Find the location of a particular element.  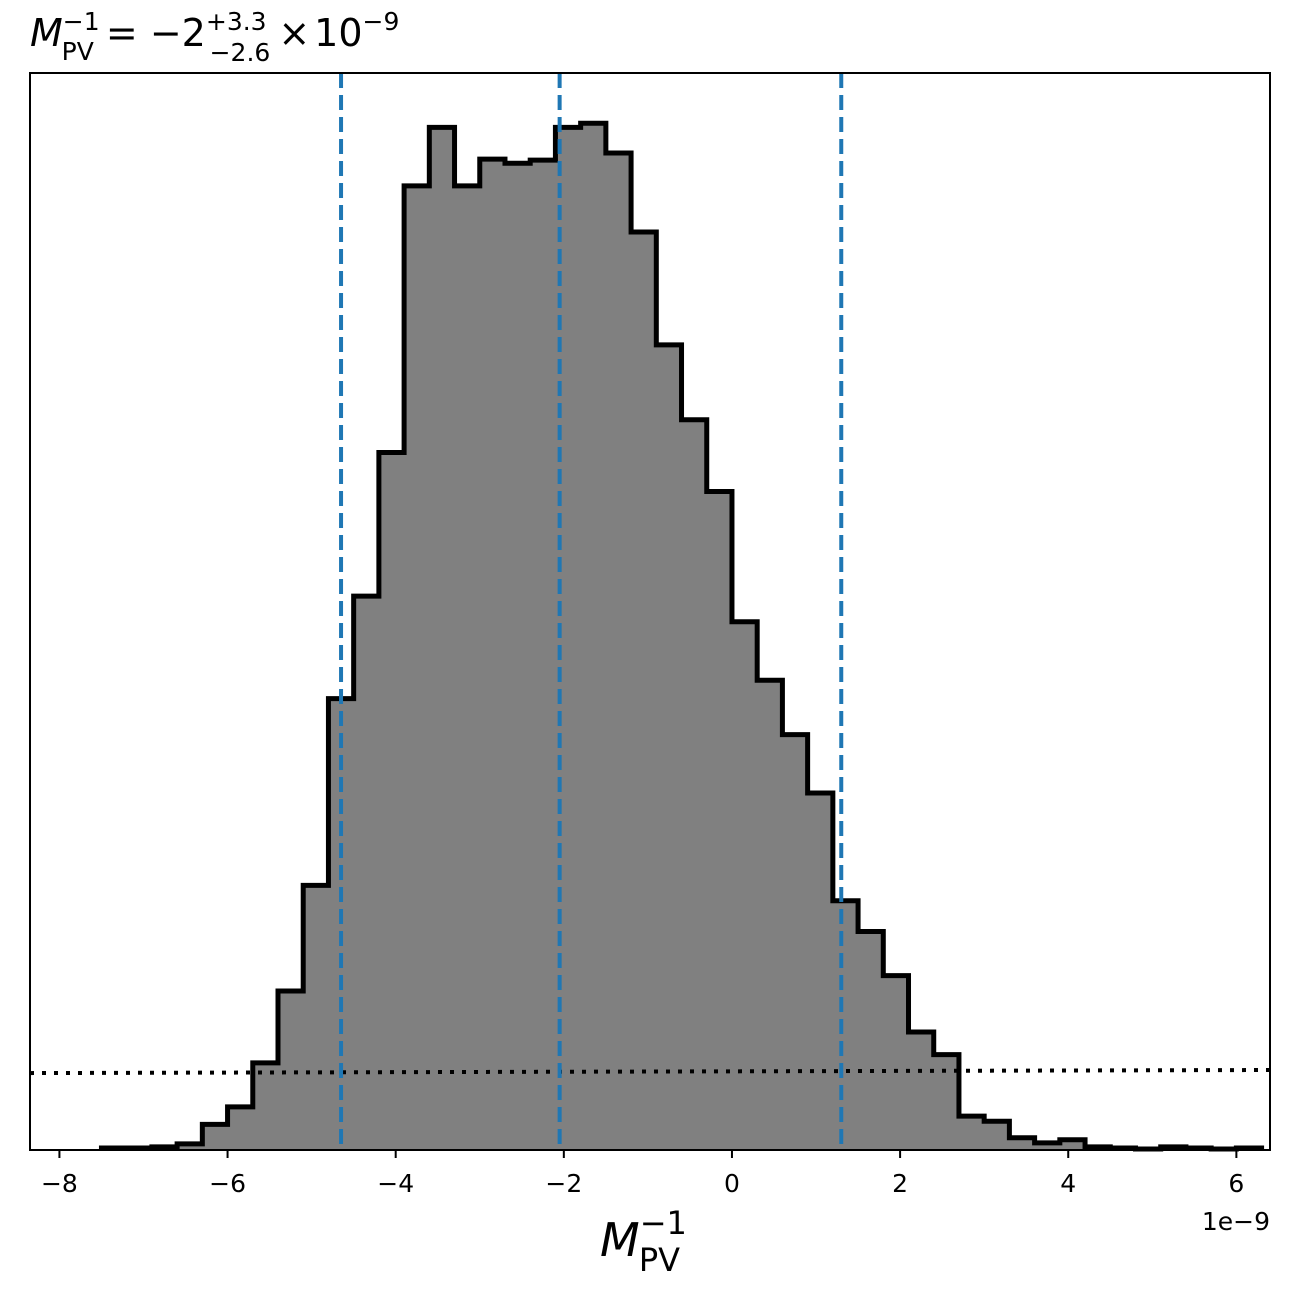

x-axis-label: M−1 PV is located at coordinates (643, 1241).